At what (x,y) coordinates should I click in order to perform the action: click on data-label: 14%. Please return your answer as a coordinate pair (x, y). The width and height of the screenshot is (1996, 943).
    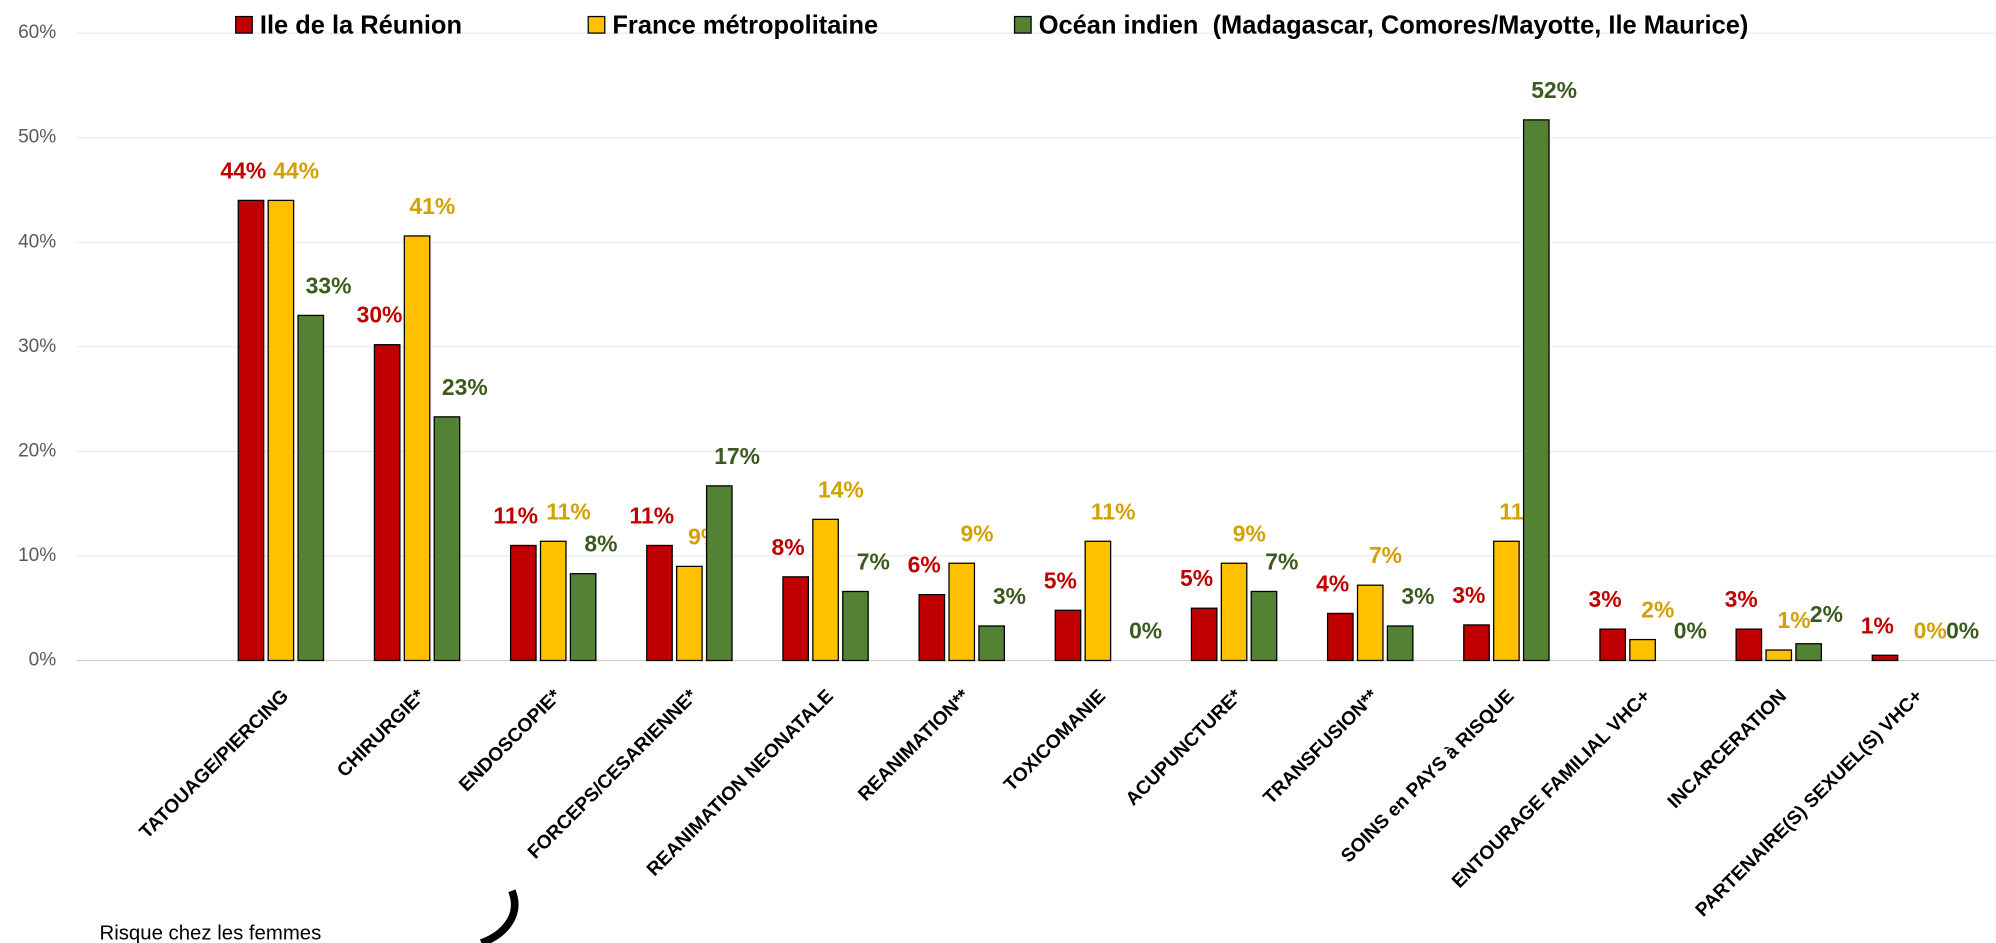
    Looking at the image, I should click on (841, 489).